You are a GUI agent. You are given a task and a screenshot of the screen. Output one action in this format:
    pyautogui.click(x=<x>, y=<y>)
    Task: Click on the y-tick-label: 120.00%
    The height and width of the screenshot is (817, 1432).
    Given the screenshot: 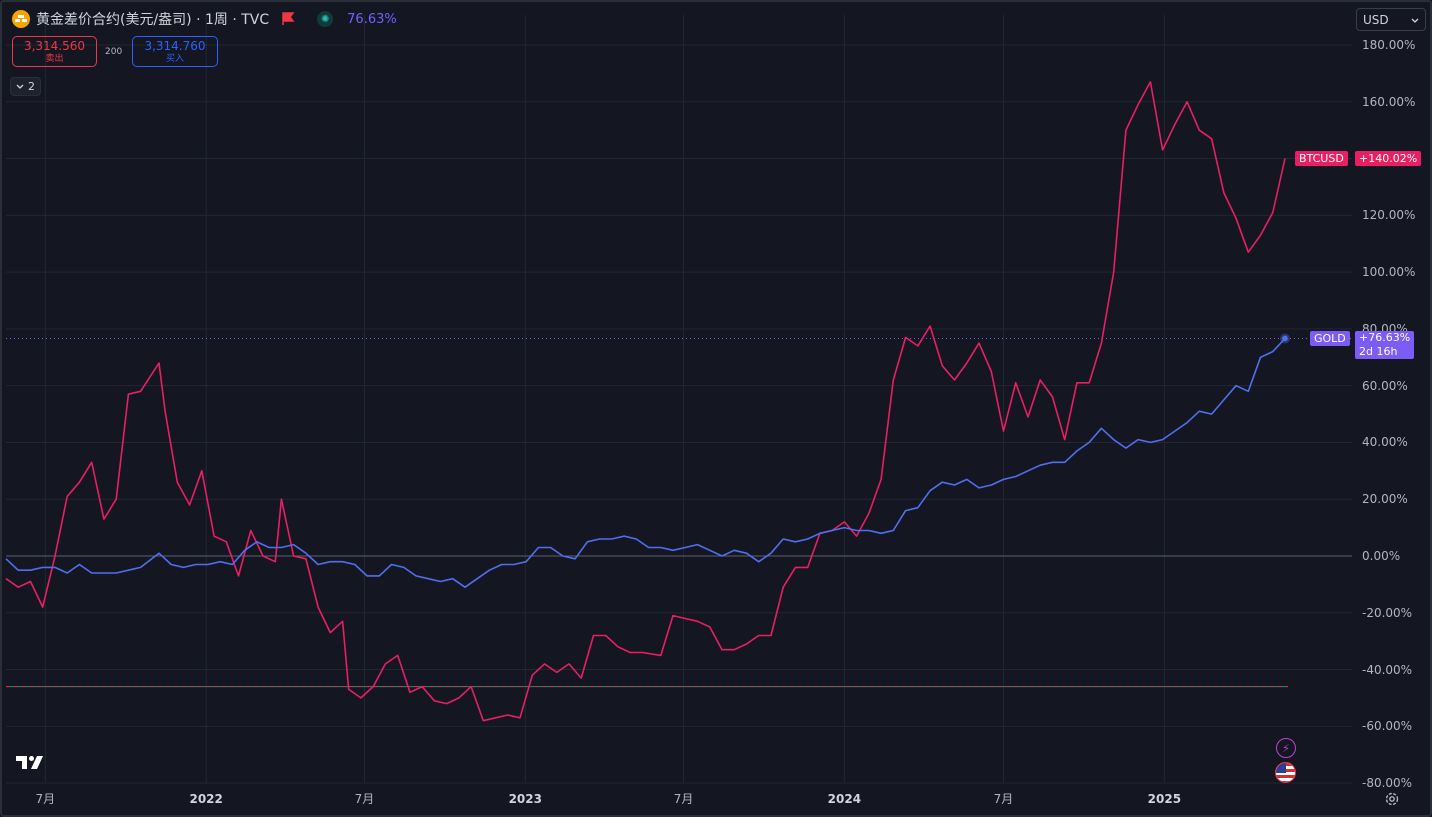 What is the action you would take?
    pyautogui.click(x=1389, y=215)
    